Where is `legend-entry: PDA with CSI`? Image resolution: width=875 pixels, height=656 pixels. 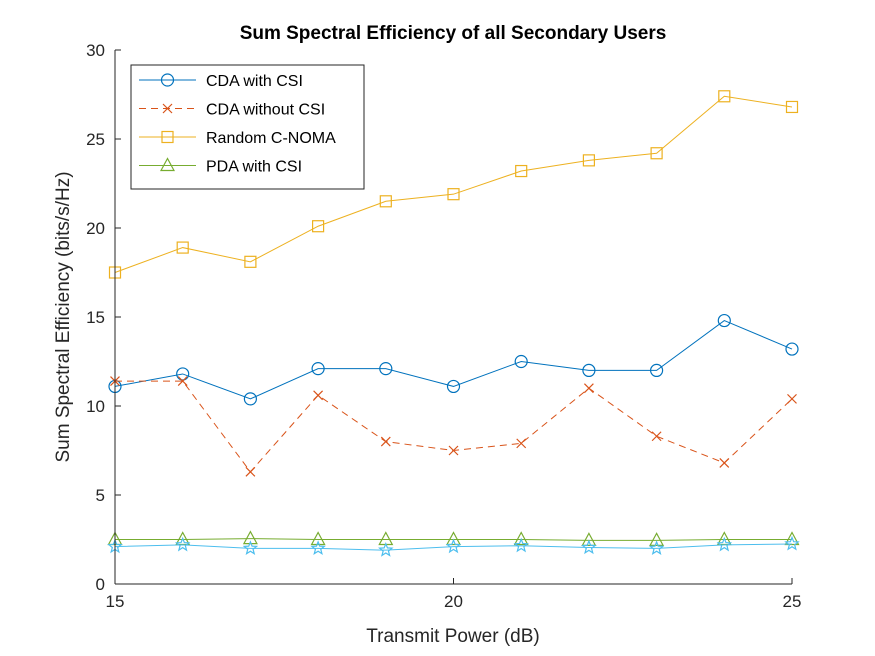 legend-entry: PDA with CSI is located at coordinates (220, 166).